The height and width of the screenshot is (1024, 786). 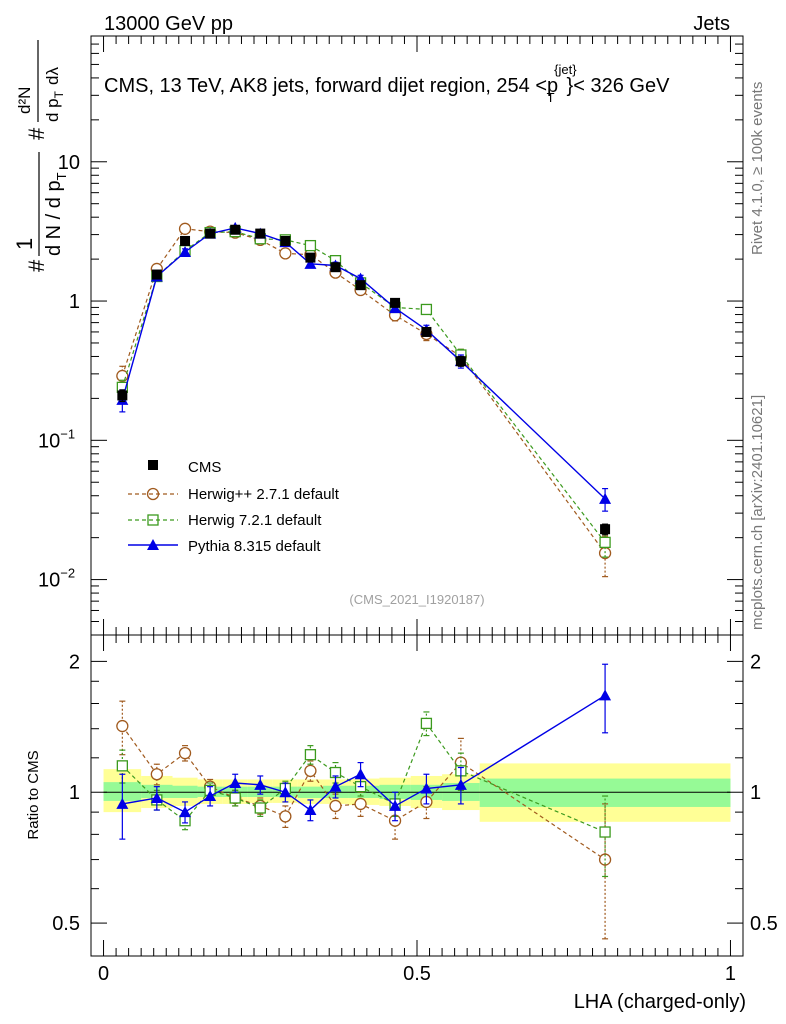 What do you see at coordinates (755, 793) in the screenshot?
I see `ratio-ytick-label-right-1: 1` at bounding box center [755, 793].